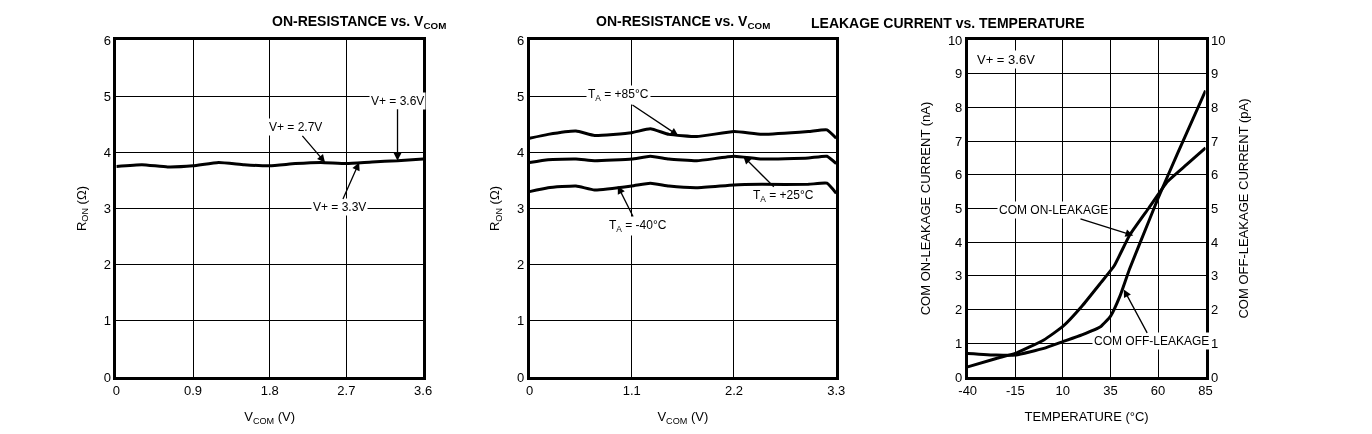  I want to click on annotation: T$_{A}$ = +25°C, so click(783, 196).